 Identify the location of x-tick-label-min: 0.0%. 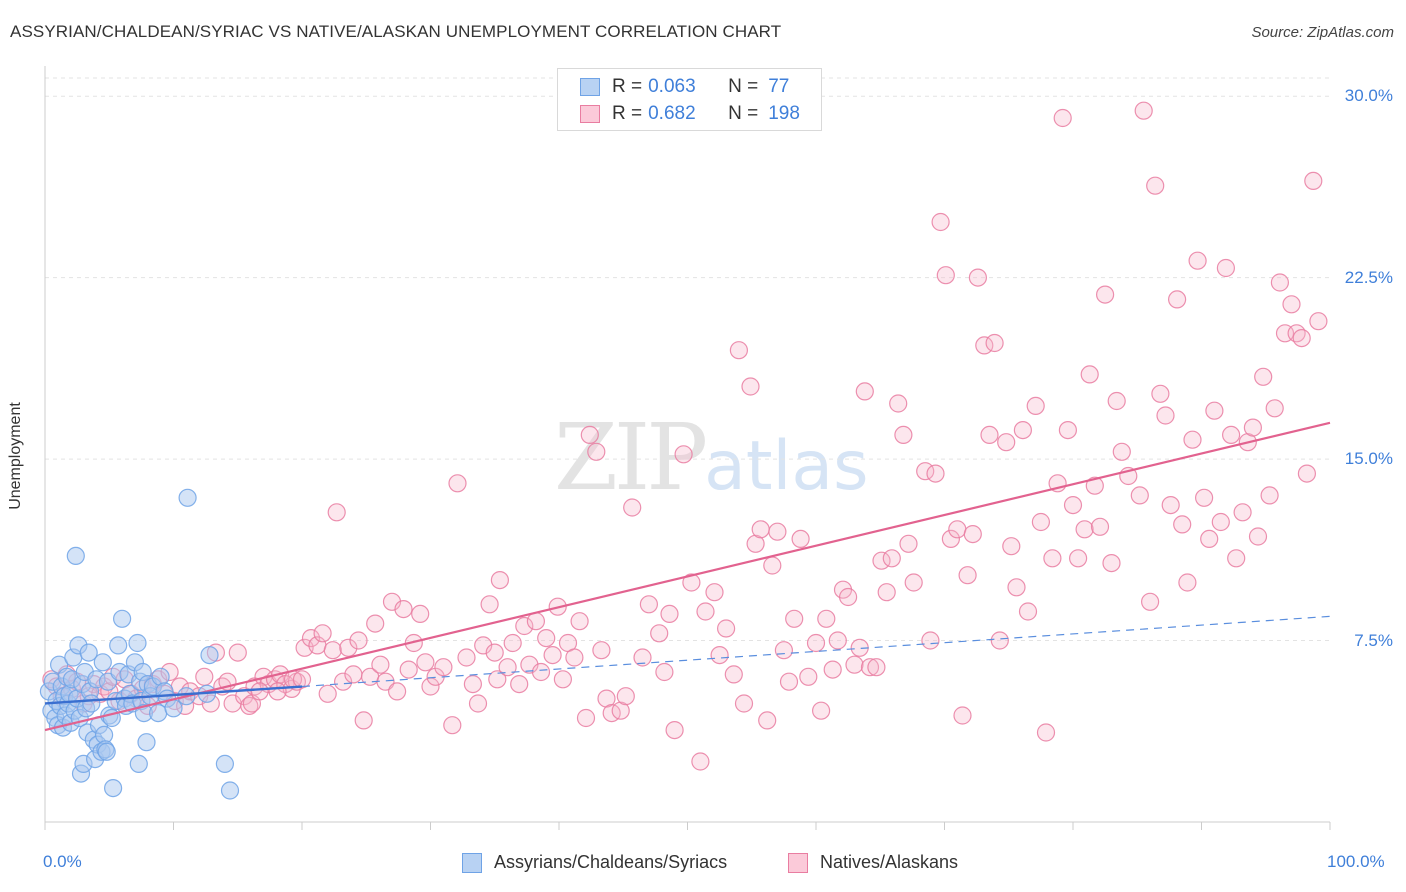
(62, 861).